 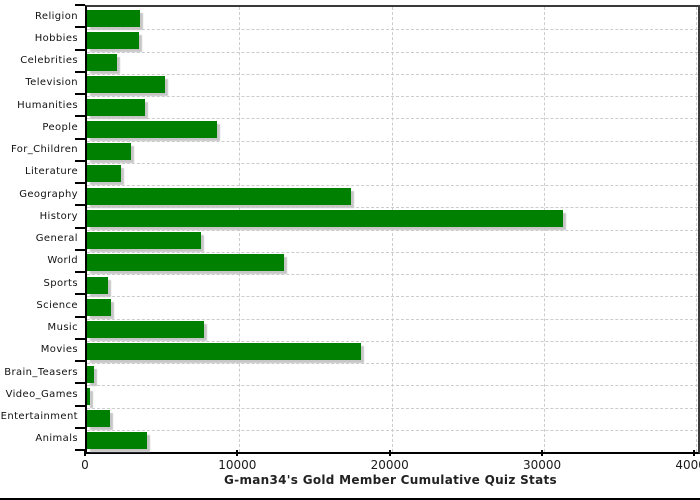 What do you see at coordinates (58, 216) in the screenshot?
I see `category-label: History` at bounding box center [58, 216].